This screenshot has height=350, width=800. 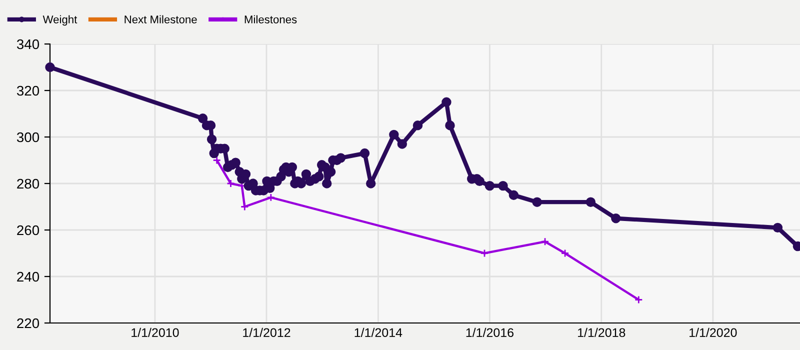 I want to click on legend-label: Next Milestone, so click(x=160, y=19).